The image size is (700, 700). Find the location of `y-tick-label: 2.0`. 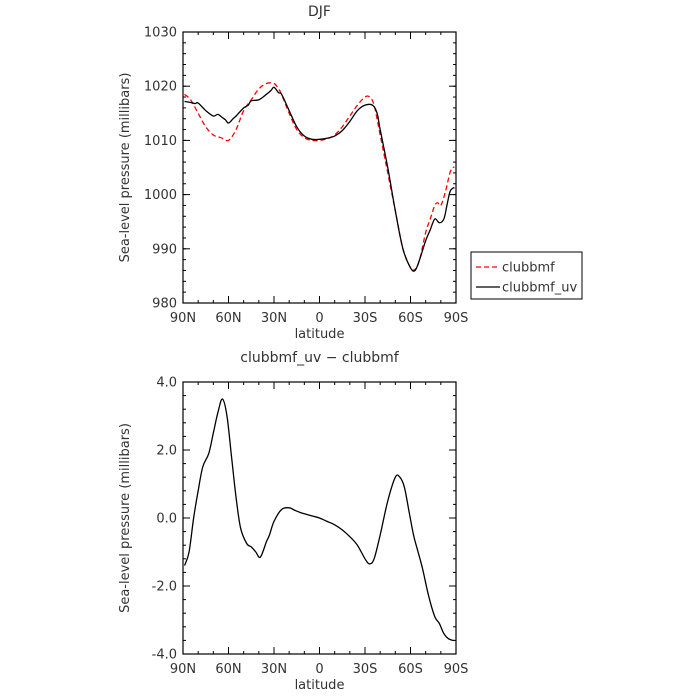

y-tick-label: 2.0 is located at coordinates (166, 451).